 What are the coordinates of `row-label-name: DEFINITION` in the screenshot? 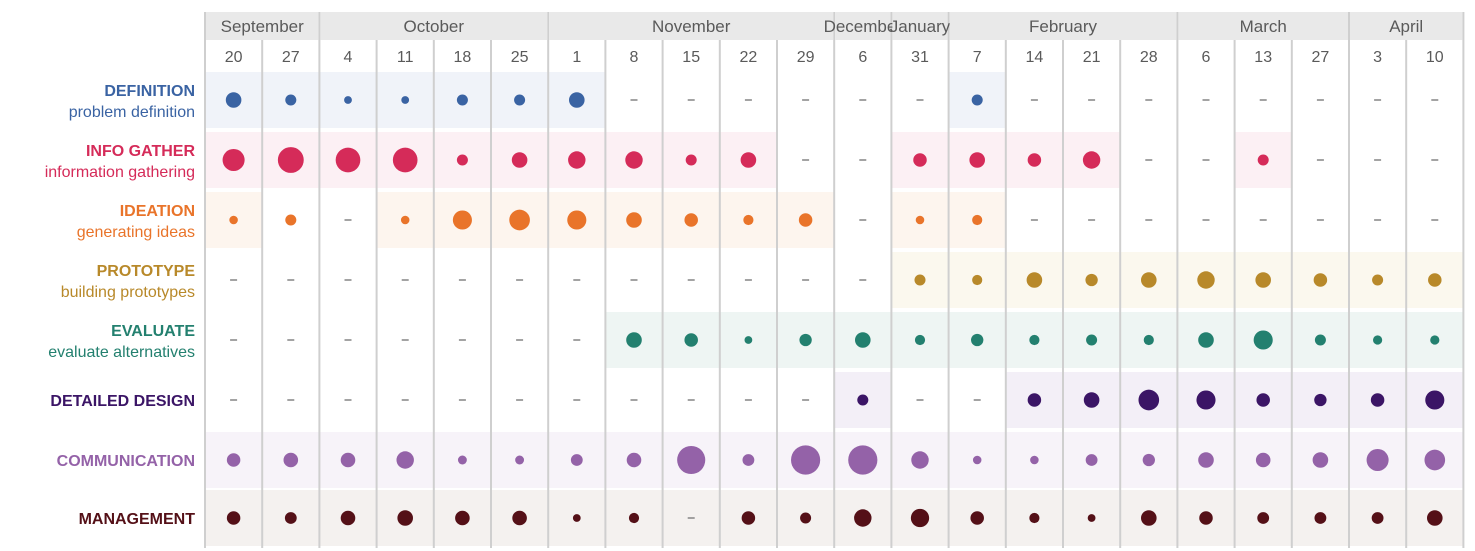 It's located at (149, 91).